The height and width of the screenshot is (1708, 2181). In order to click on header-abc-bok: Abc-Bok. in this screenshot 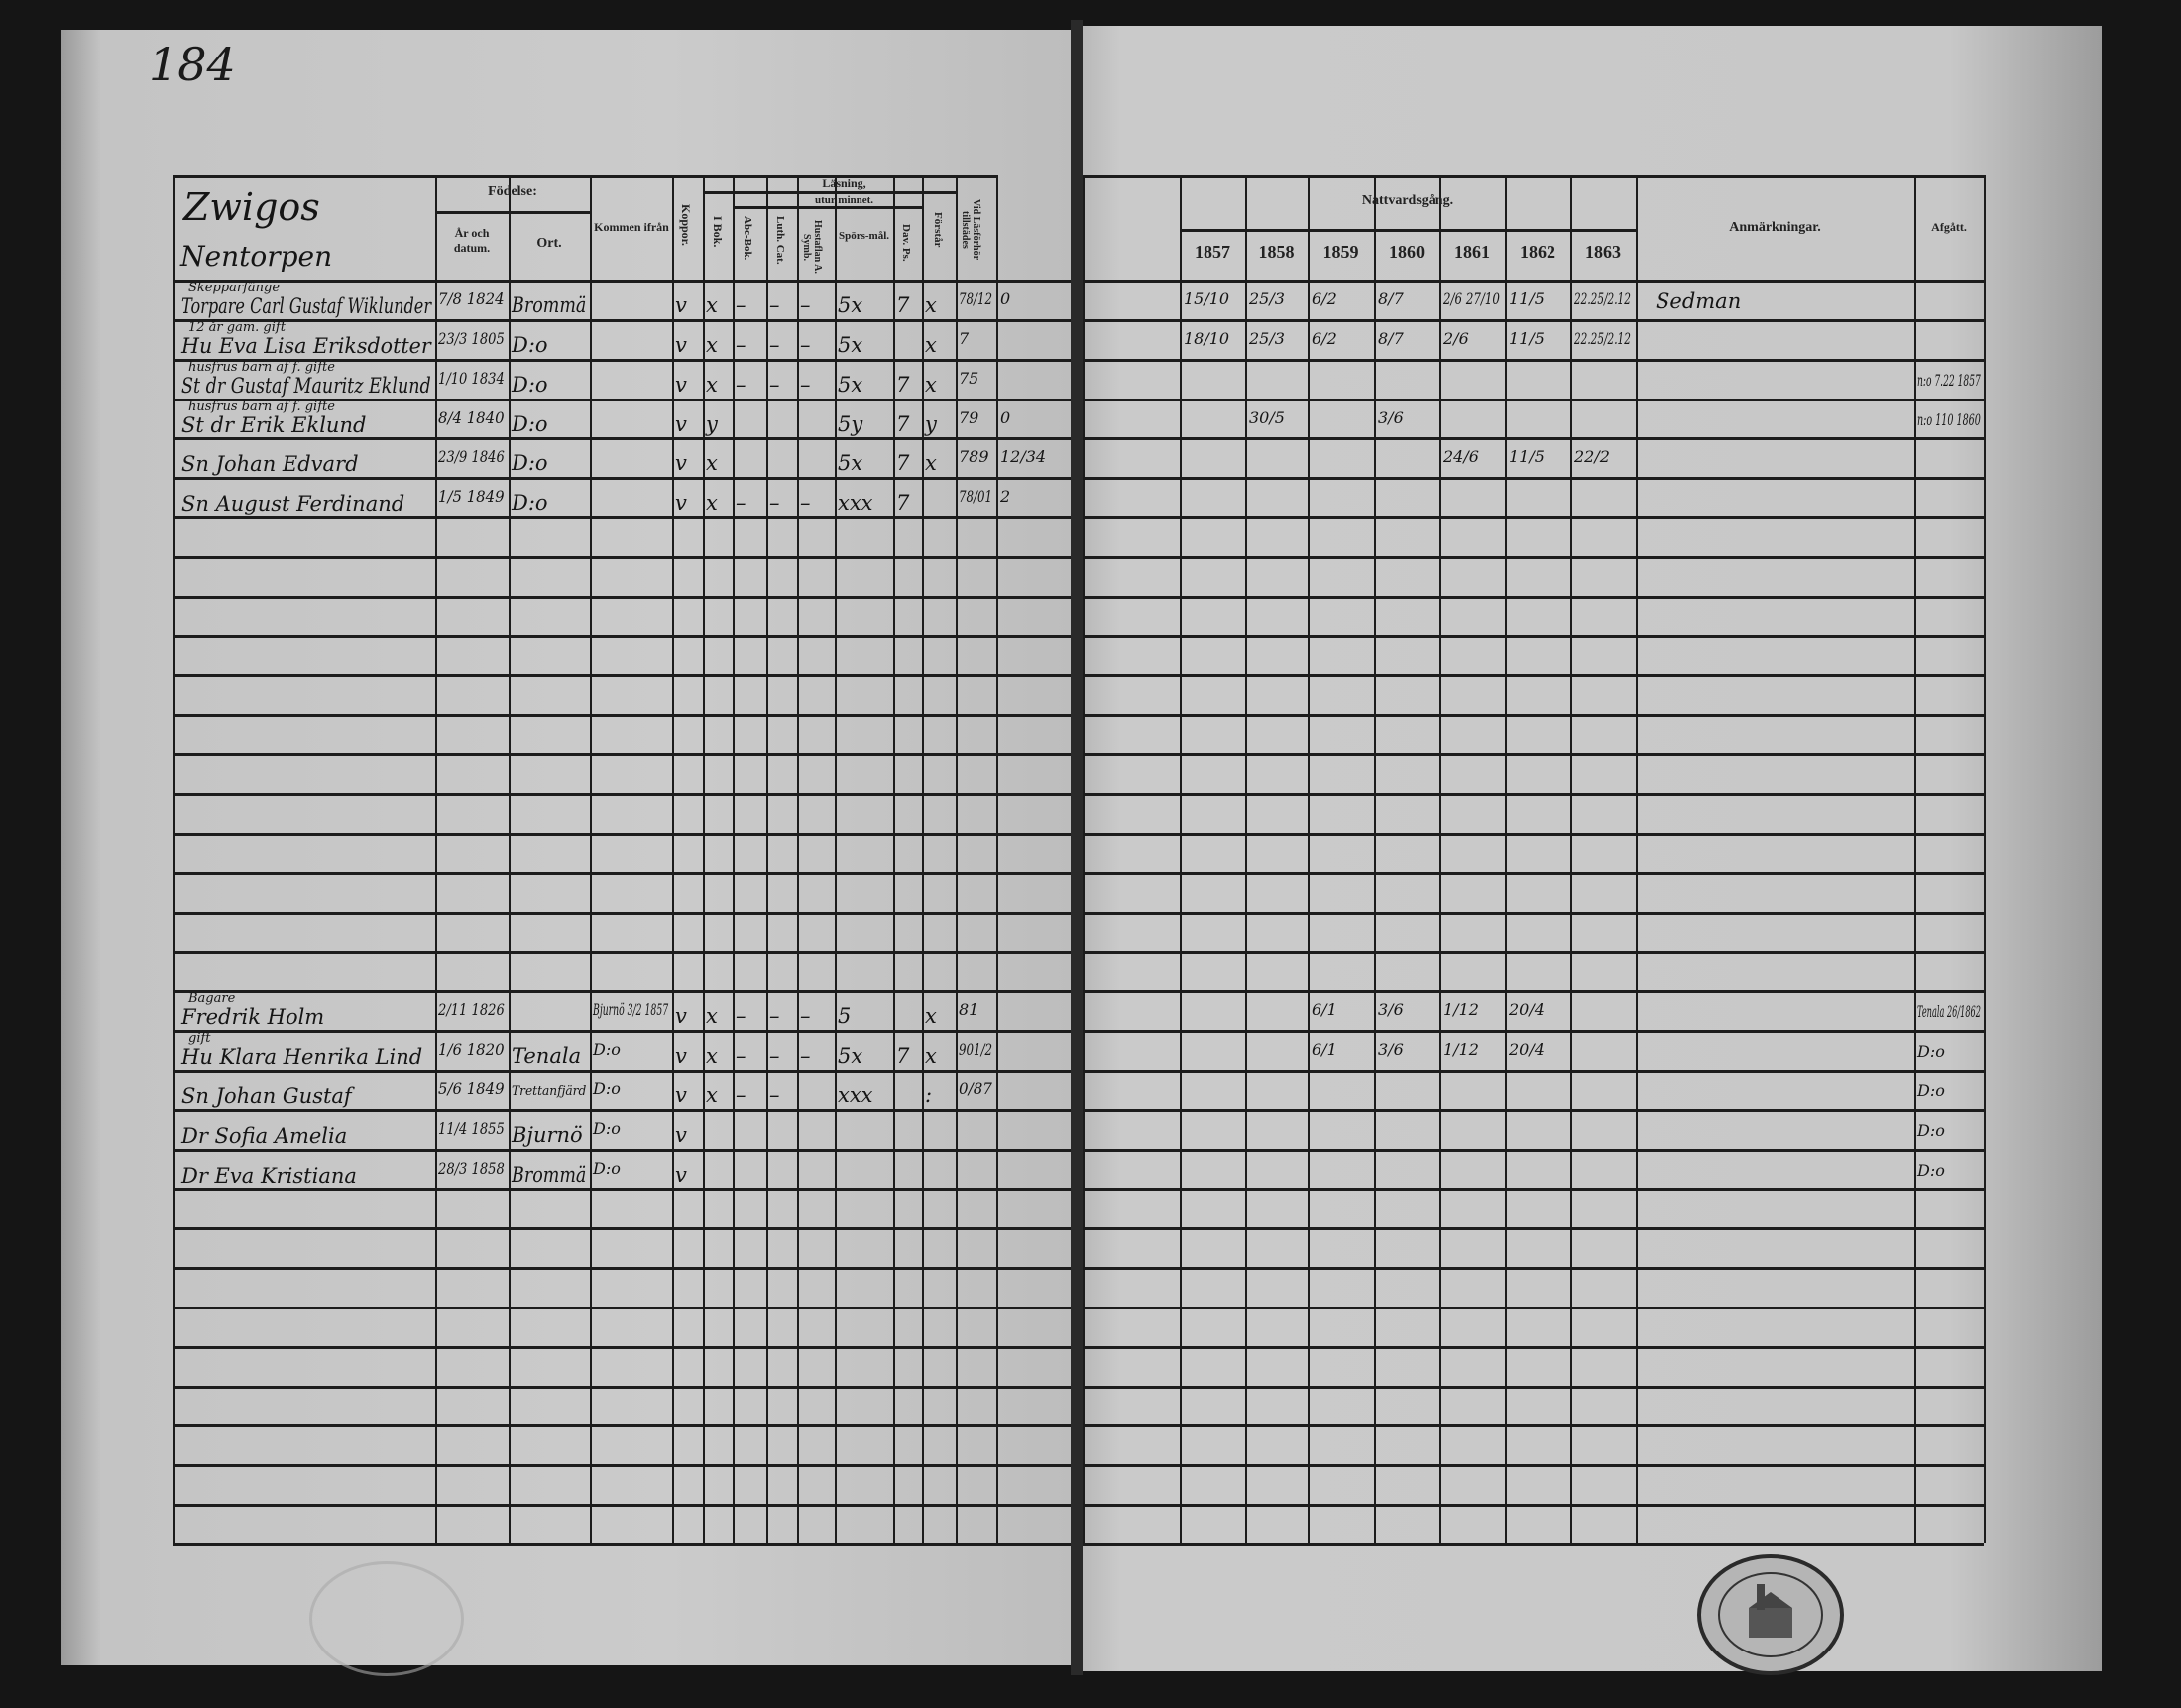, I will do `click(747, 238)`.